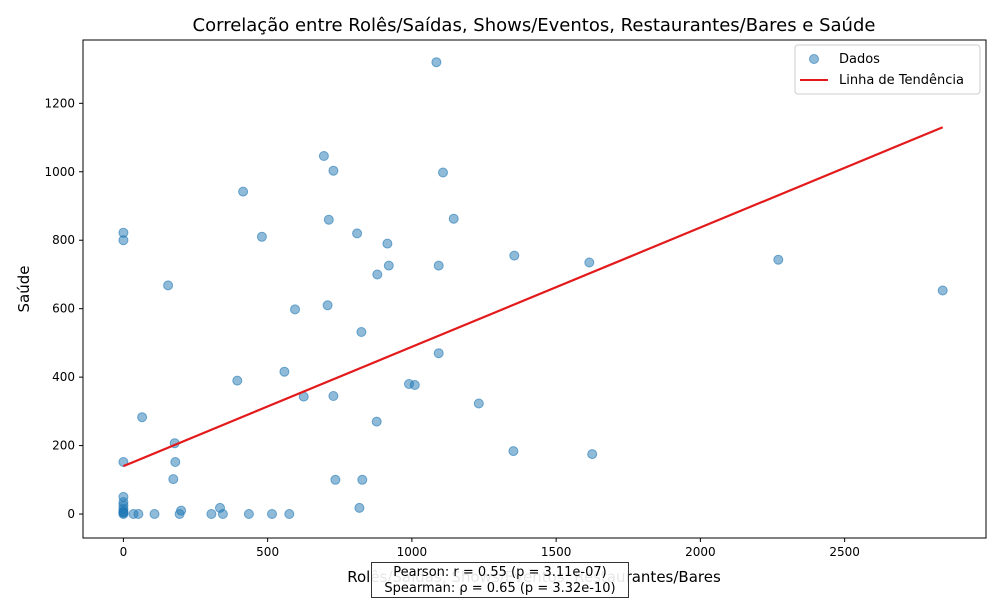 This screenshot has width=1000, height=600. Describe the element at coordinates (412, 552) in the screenshot. I see `x-tick-label: 1000` at that location.